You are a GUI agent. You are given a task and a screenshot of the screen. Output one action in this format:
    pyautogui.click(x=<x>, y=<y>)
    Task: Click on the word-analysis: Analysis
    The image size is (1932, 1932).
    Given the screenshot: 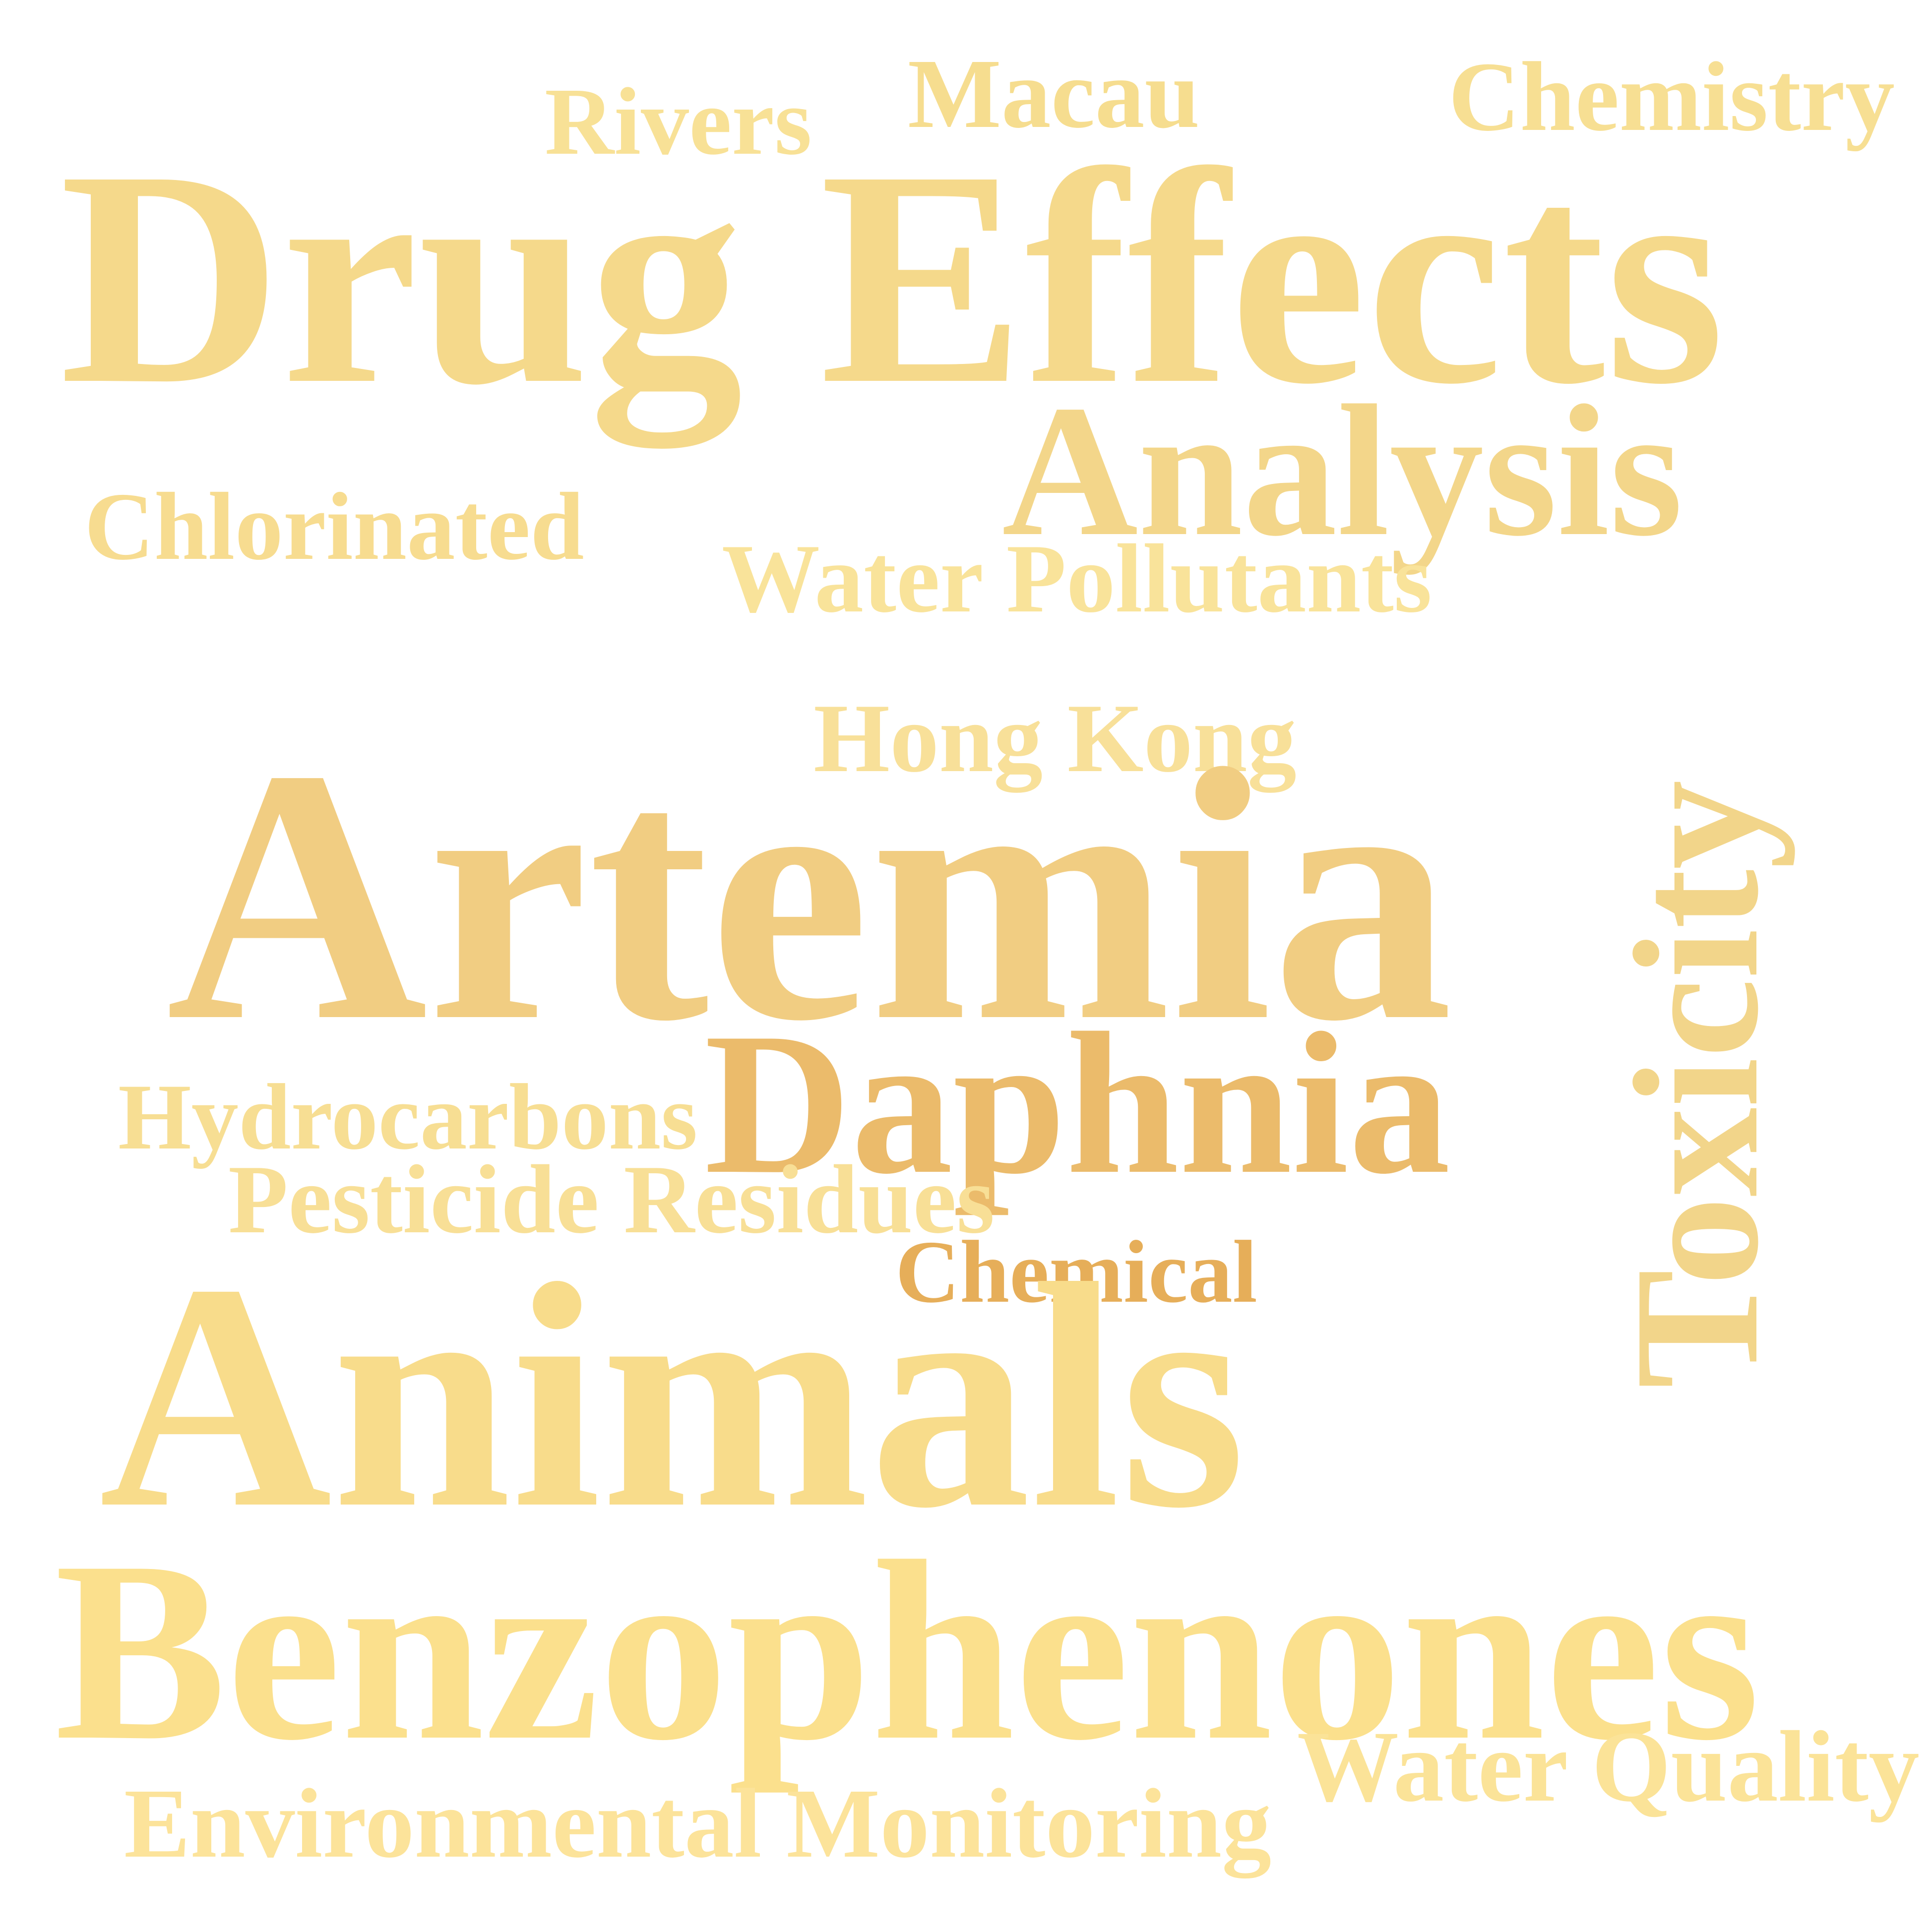 What is the action you would take?
    pyautogui.click(x=1343, y=470)
    